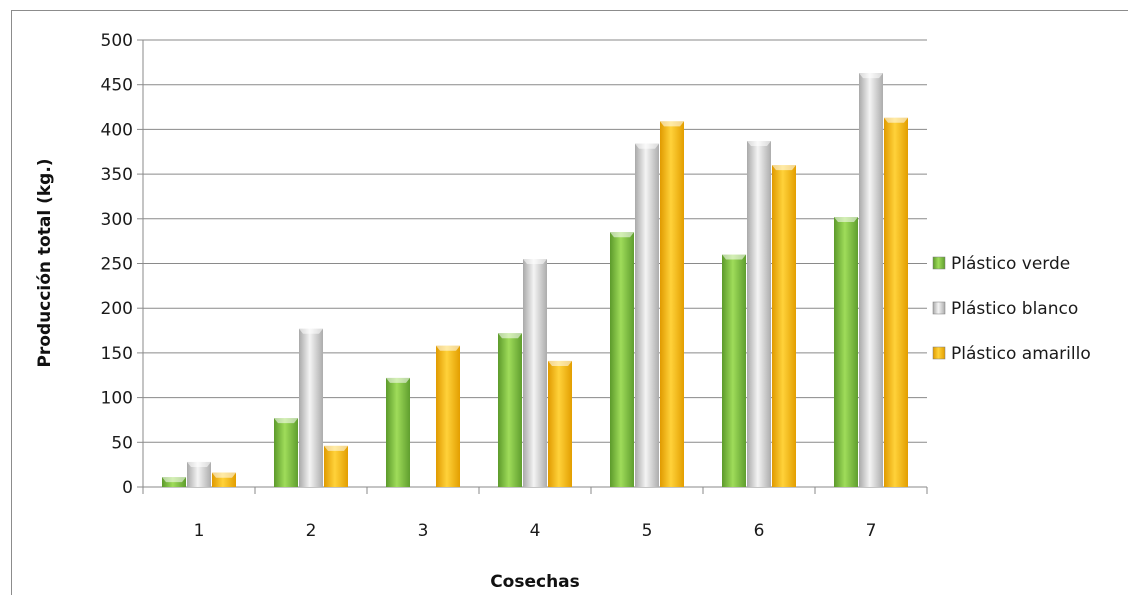 The image size is (1129, 595). Describe the element at coordinates (311, 531) in the screenshot. I see `x-tick-label: 2` at that location.